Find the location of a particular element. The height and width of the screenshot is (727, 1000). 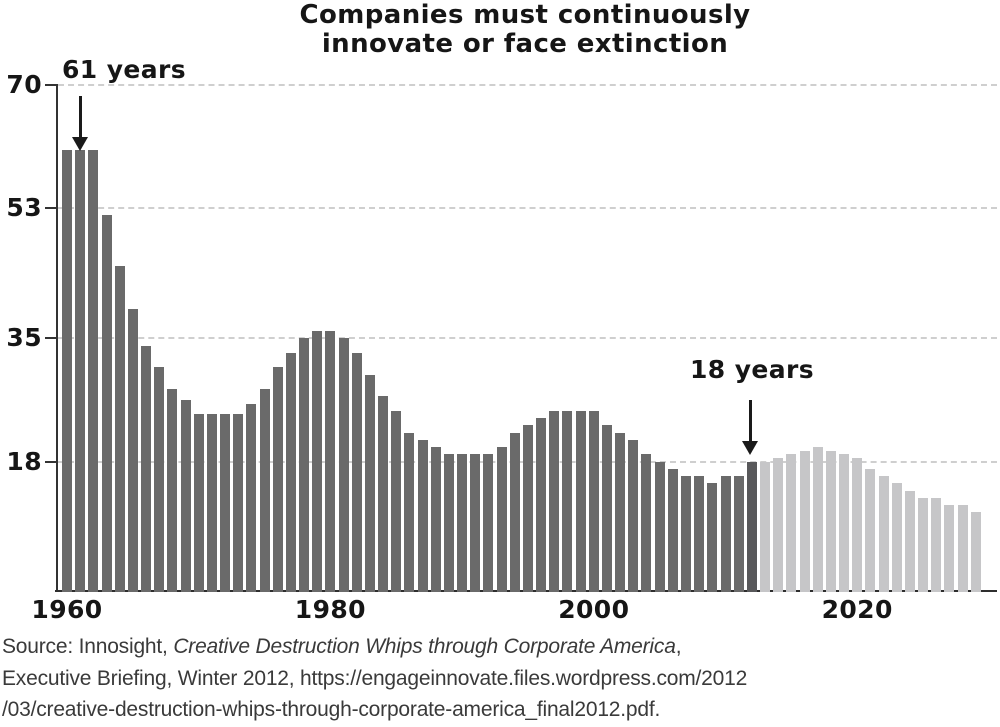

bar-1962-historical is located at coordinates (93, 370).